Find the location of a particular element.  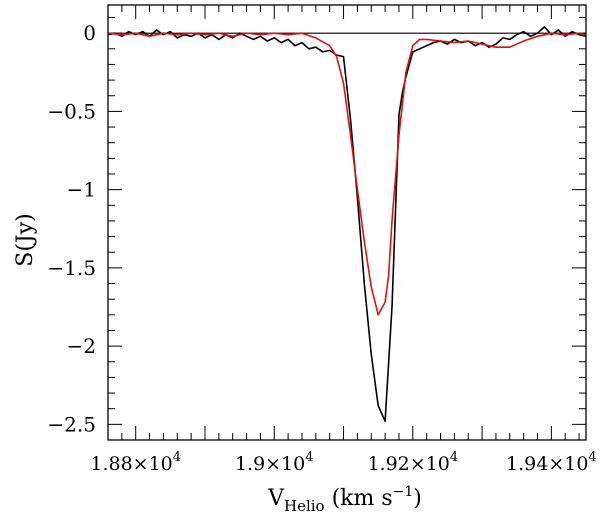

x-axis-label-unit: (km s is located at coordinates (359, 498).